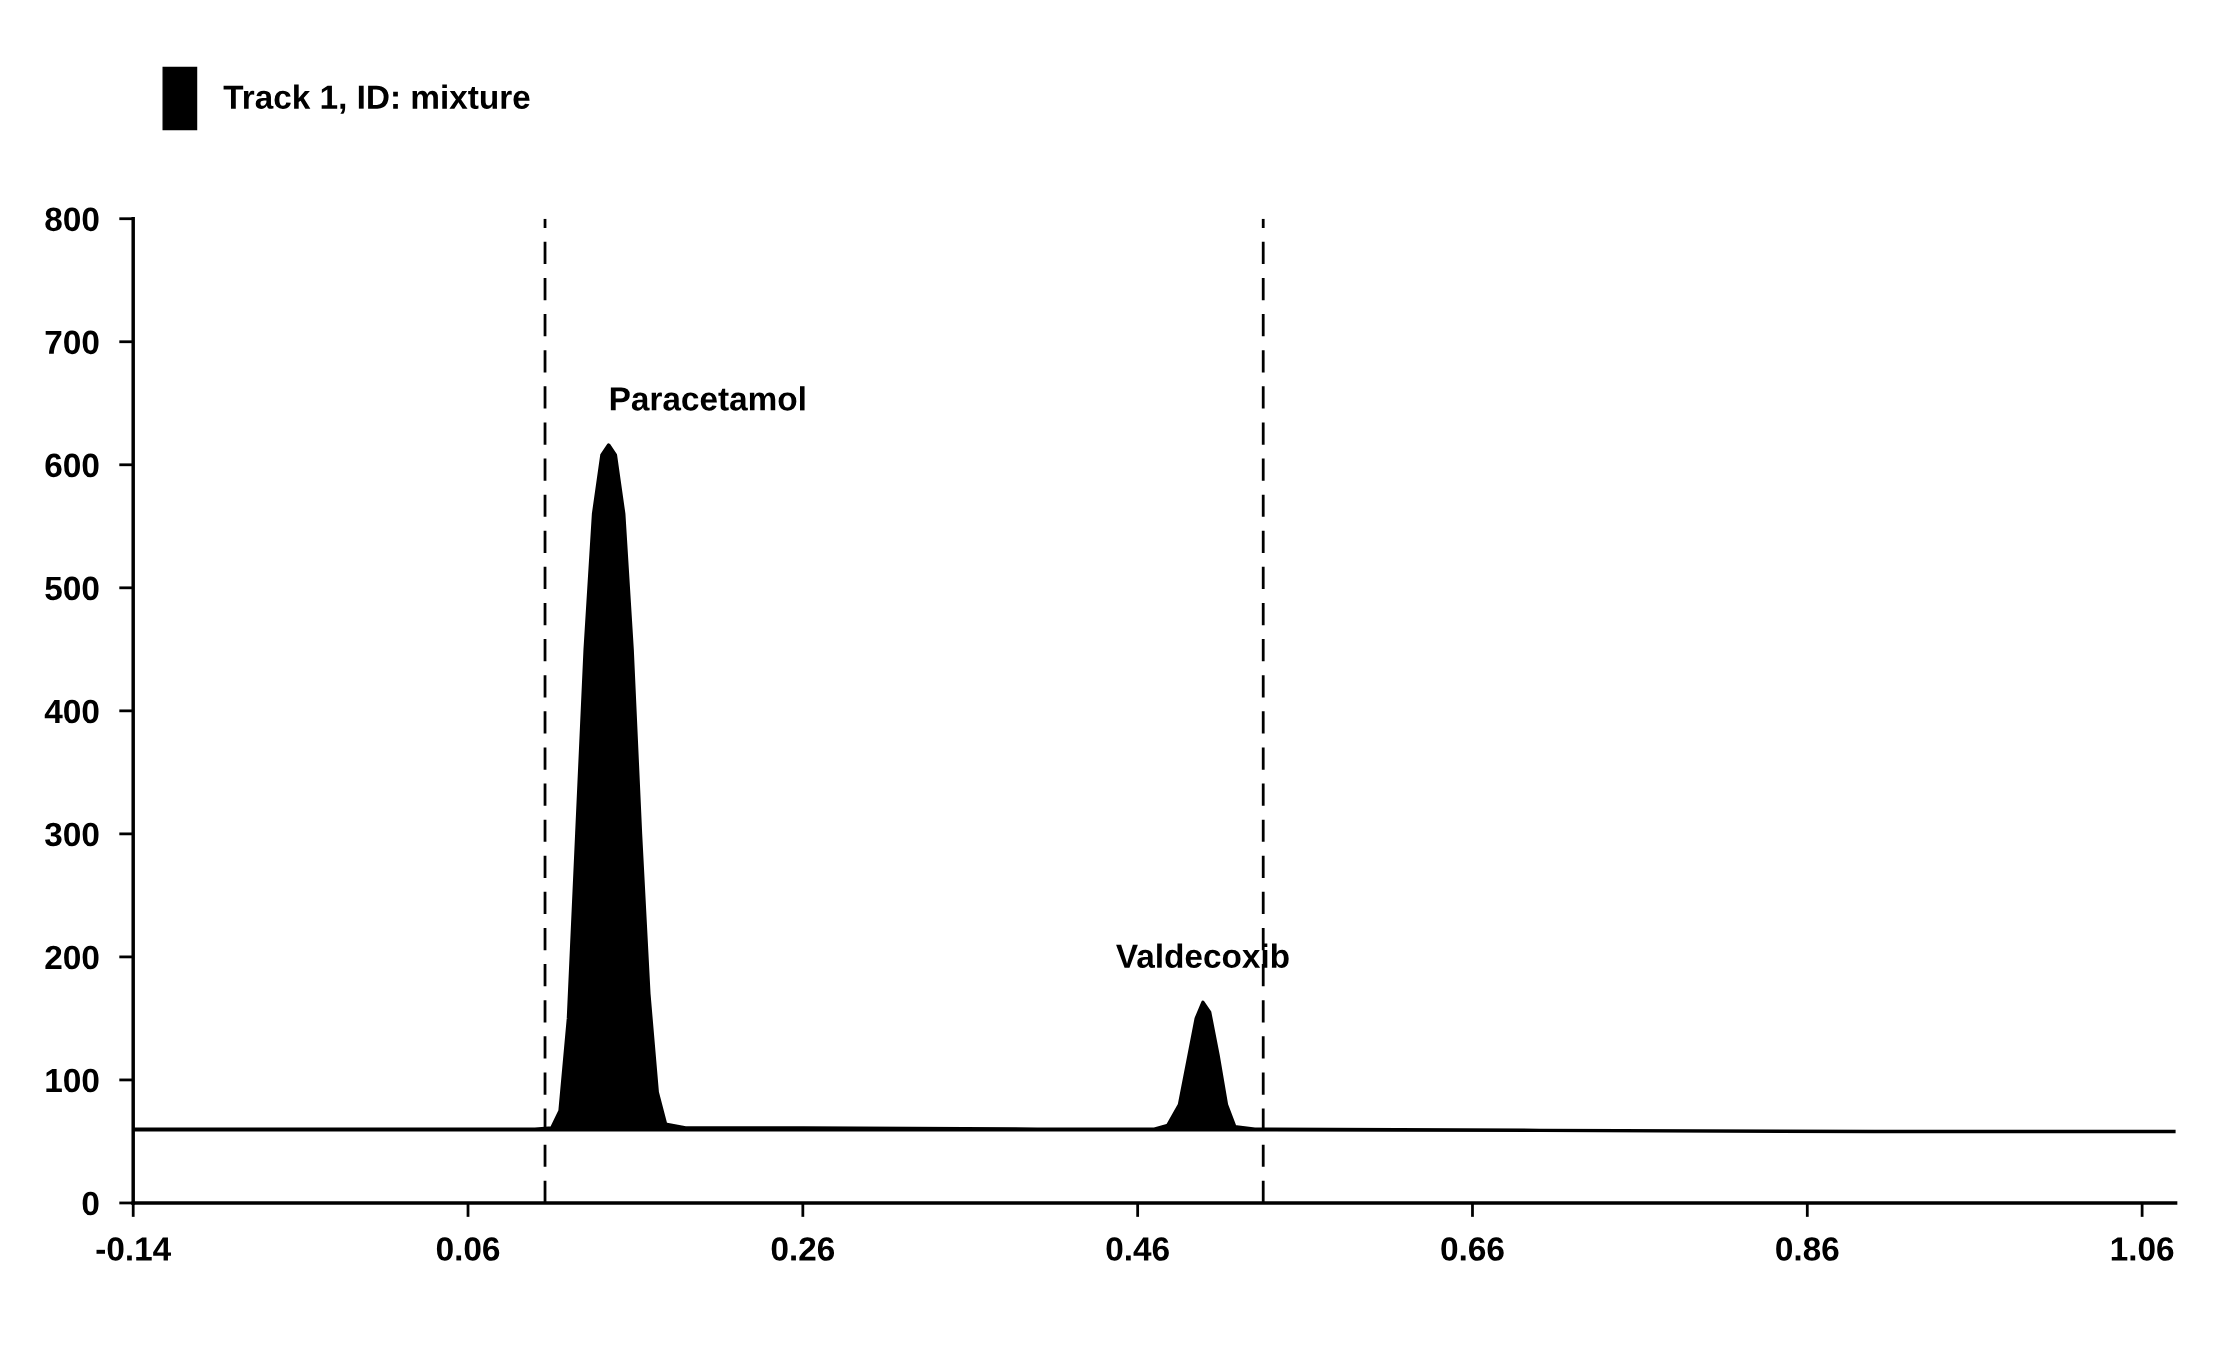  Describe the element at coordinates (468, 1249) in the screenshot. I see `x-tick-label: 0.06` at that location.